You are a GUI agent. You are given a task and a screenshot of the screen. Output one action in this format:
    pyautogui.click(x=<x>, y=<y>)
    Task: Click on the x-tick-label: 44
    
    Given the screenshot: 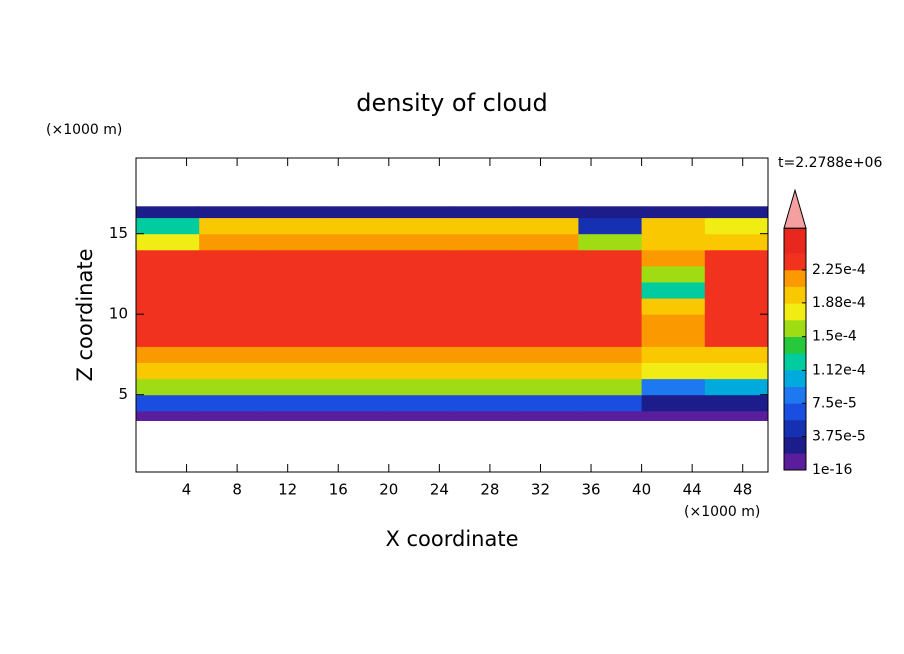 What is the action you would take?
    pyautogui.click(x=692, y=490)
    